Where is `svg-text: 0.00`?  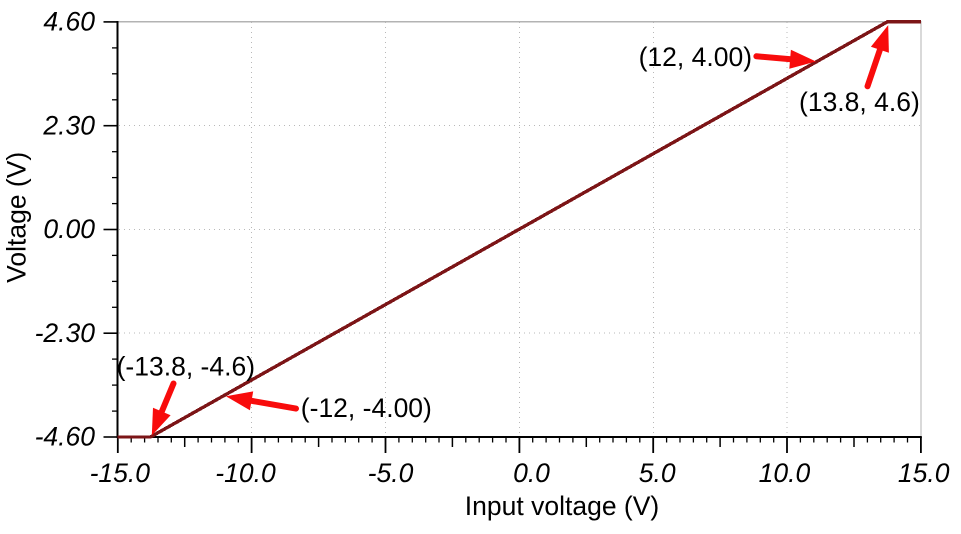
svg-text: 0.00 is located at coordinates (69, 229).